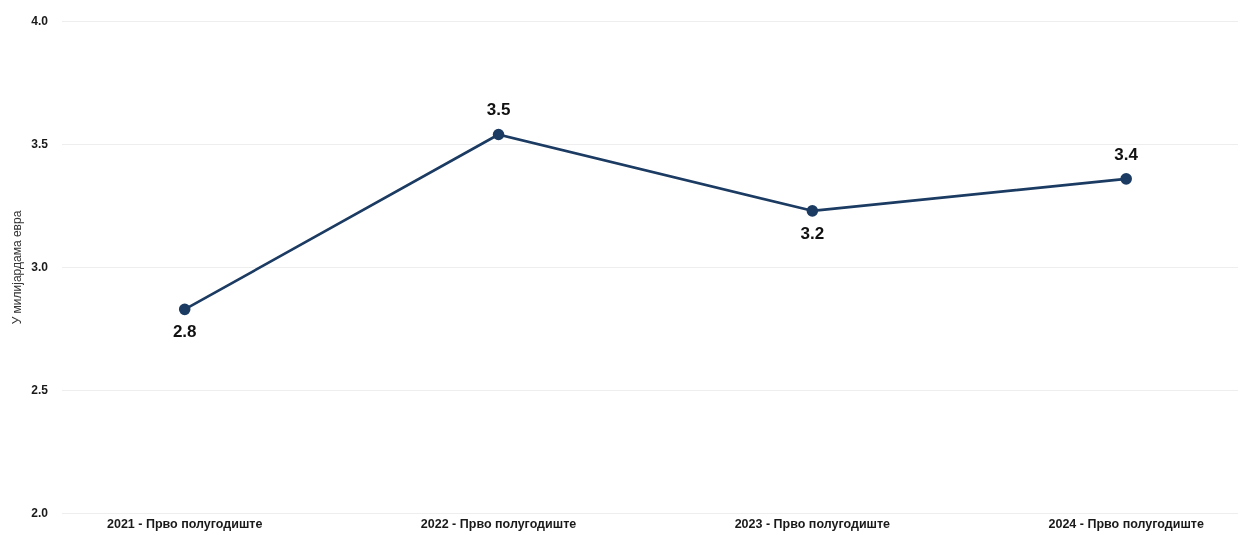  I want to click on x-tick-label: 2022 - Прво полугодиште, so click(498, 523).